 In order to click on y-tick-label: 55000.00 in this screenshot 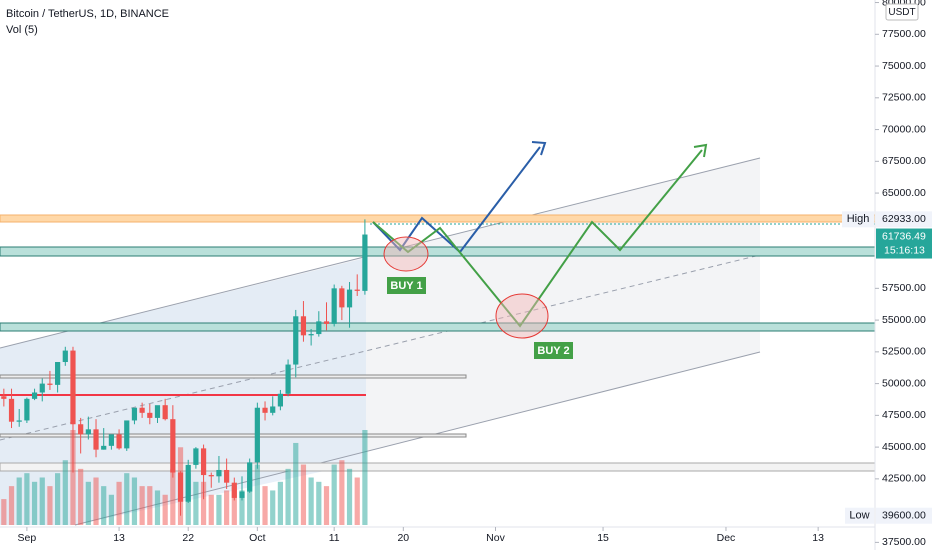, I will do `click(904, 320)`.